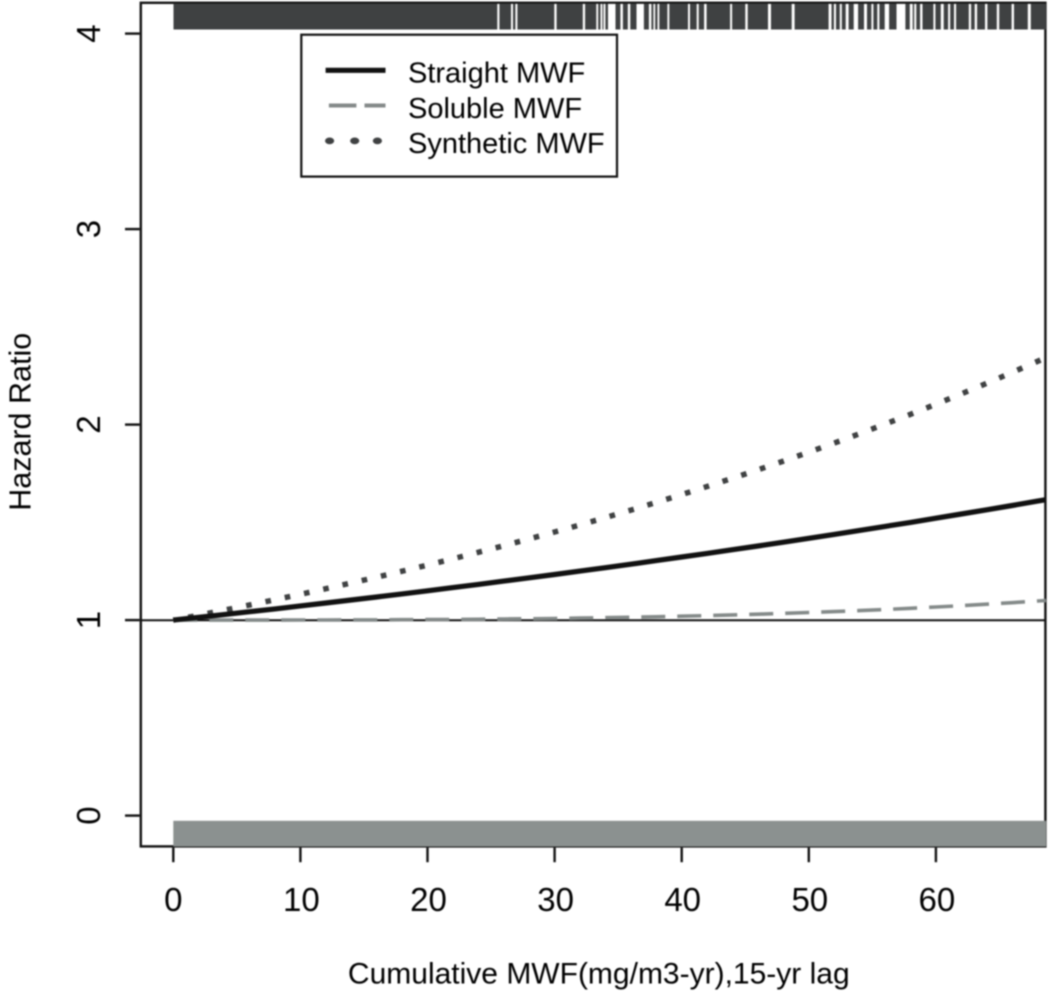 Image resolution: width=1050 pixels, height=993 pixels. Describe the element at coordinates (21, 422) in the screenshot. I see `svg-text: Hazard Ratio` at that location.